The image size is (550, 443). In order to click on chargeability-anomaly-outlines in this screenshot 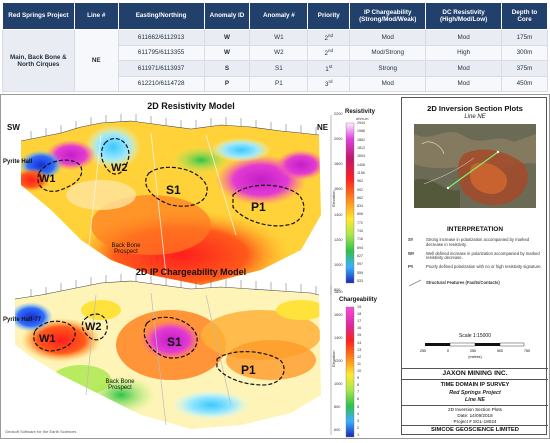, I will do `click(159, 349)`.